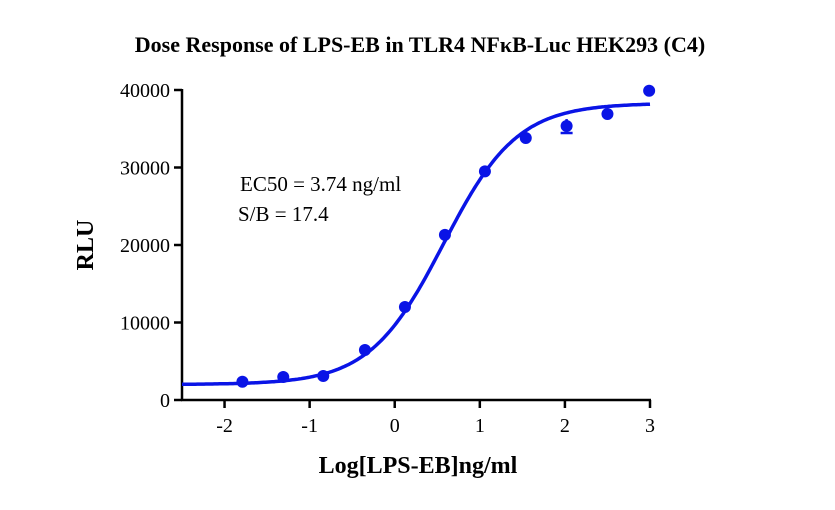 This screenshot has width=835, height=510. I want to click on y-tick-label: 20000, so click(145, 246).